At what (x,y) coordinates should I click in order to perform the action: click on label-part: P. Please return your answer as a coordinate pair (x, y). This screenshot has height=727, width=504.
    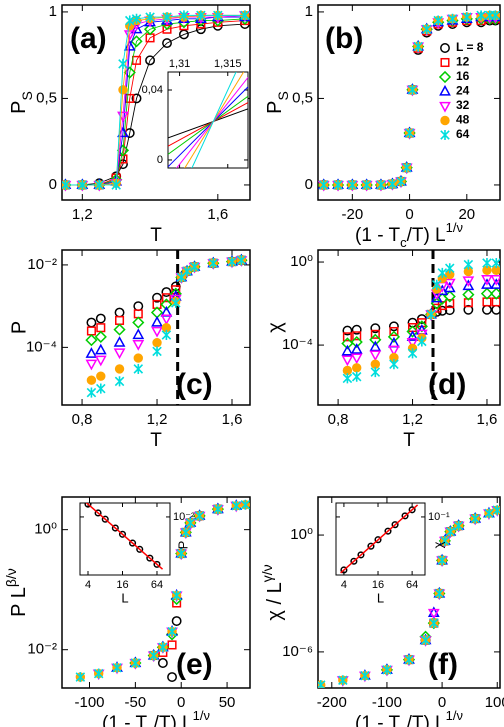
    Looking at the image, I should click on (275, 107).